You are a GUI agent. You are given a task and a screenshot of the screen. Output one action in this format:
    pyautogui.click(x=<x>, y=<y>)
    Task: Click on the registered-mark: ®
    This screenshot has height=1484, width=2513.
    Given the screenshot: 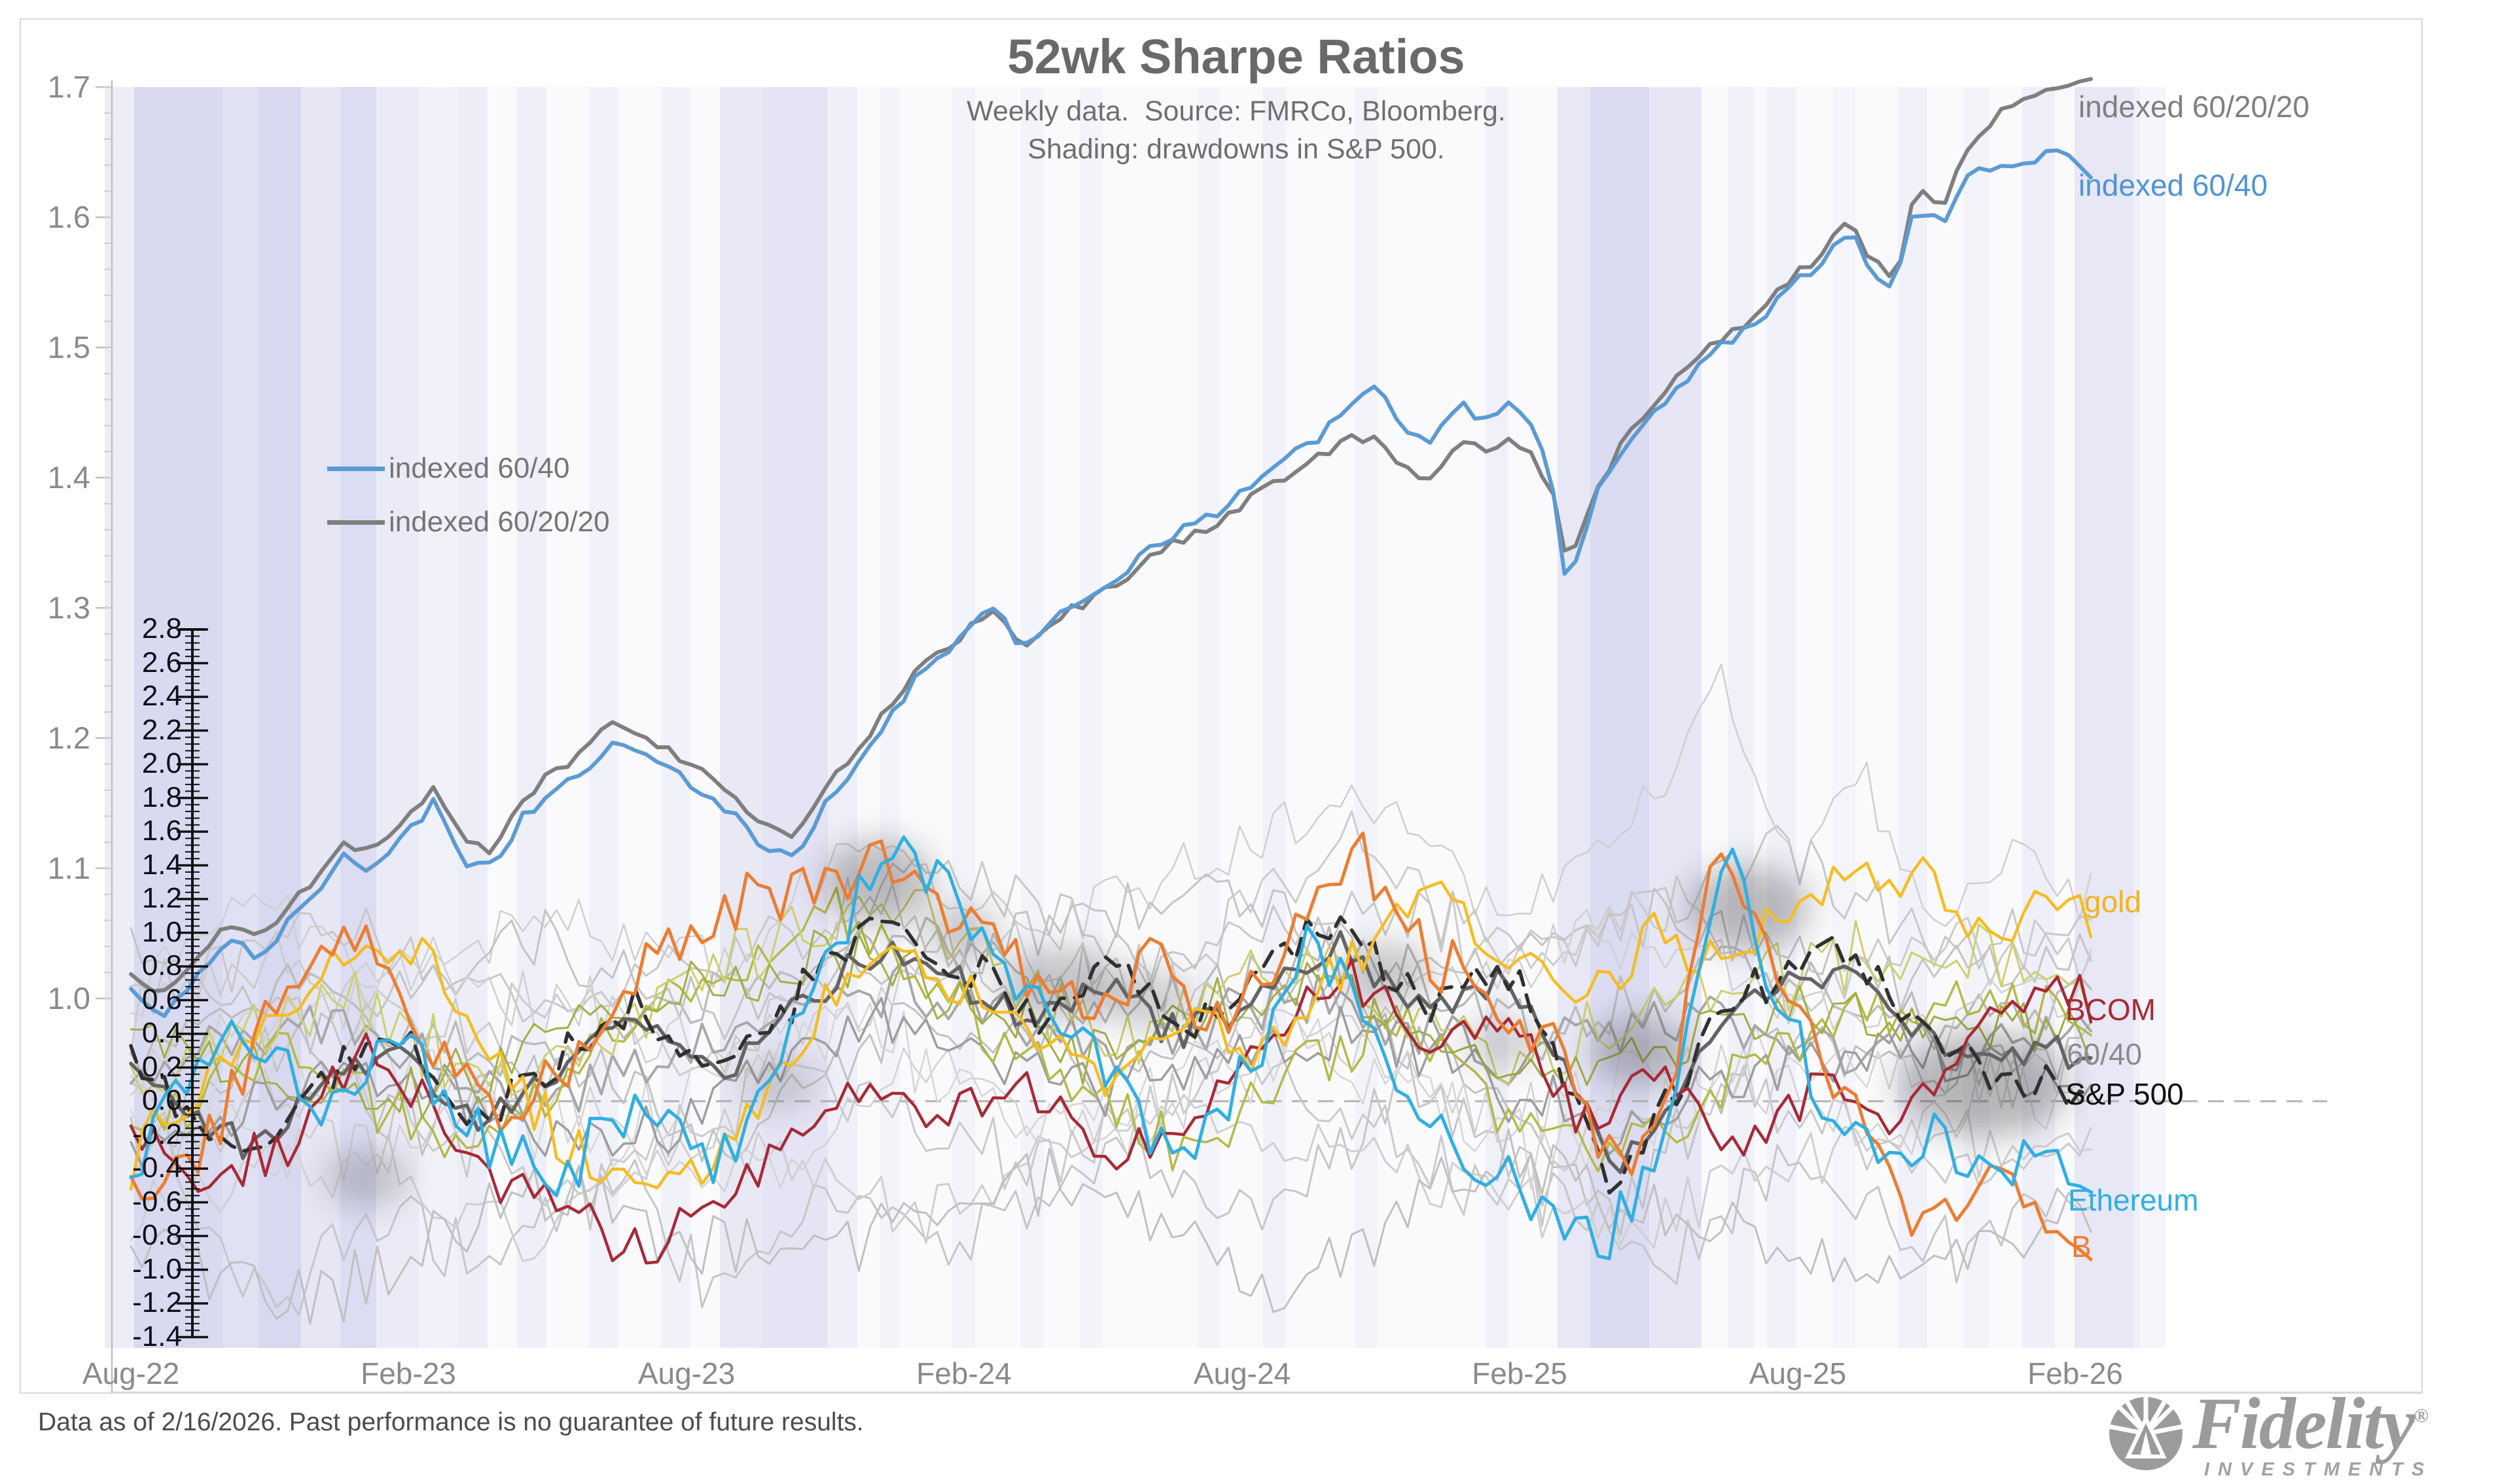 What is the action you would take?
    pyautogui.click(x=2421, y=1416)
    